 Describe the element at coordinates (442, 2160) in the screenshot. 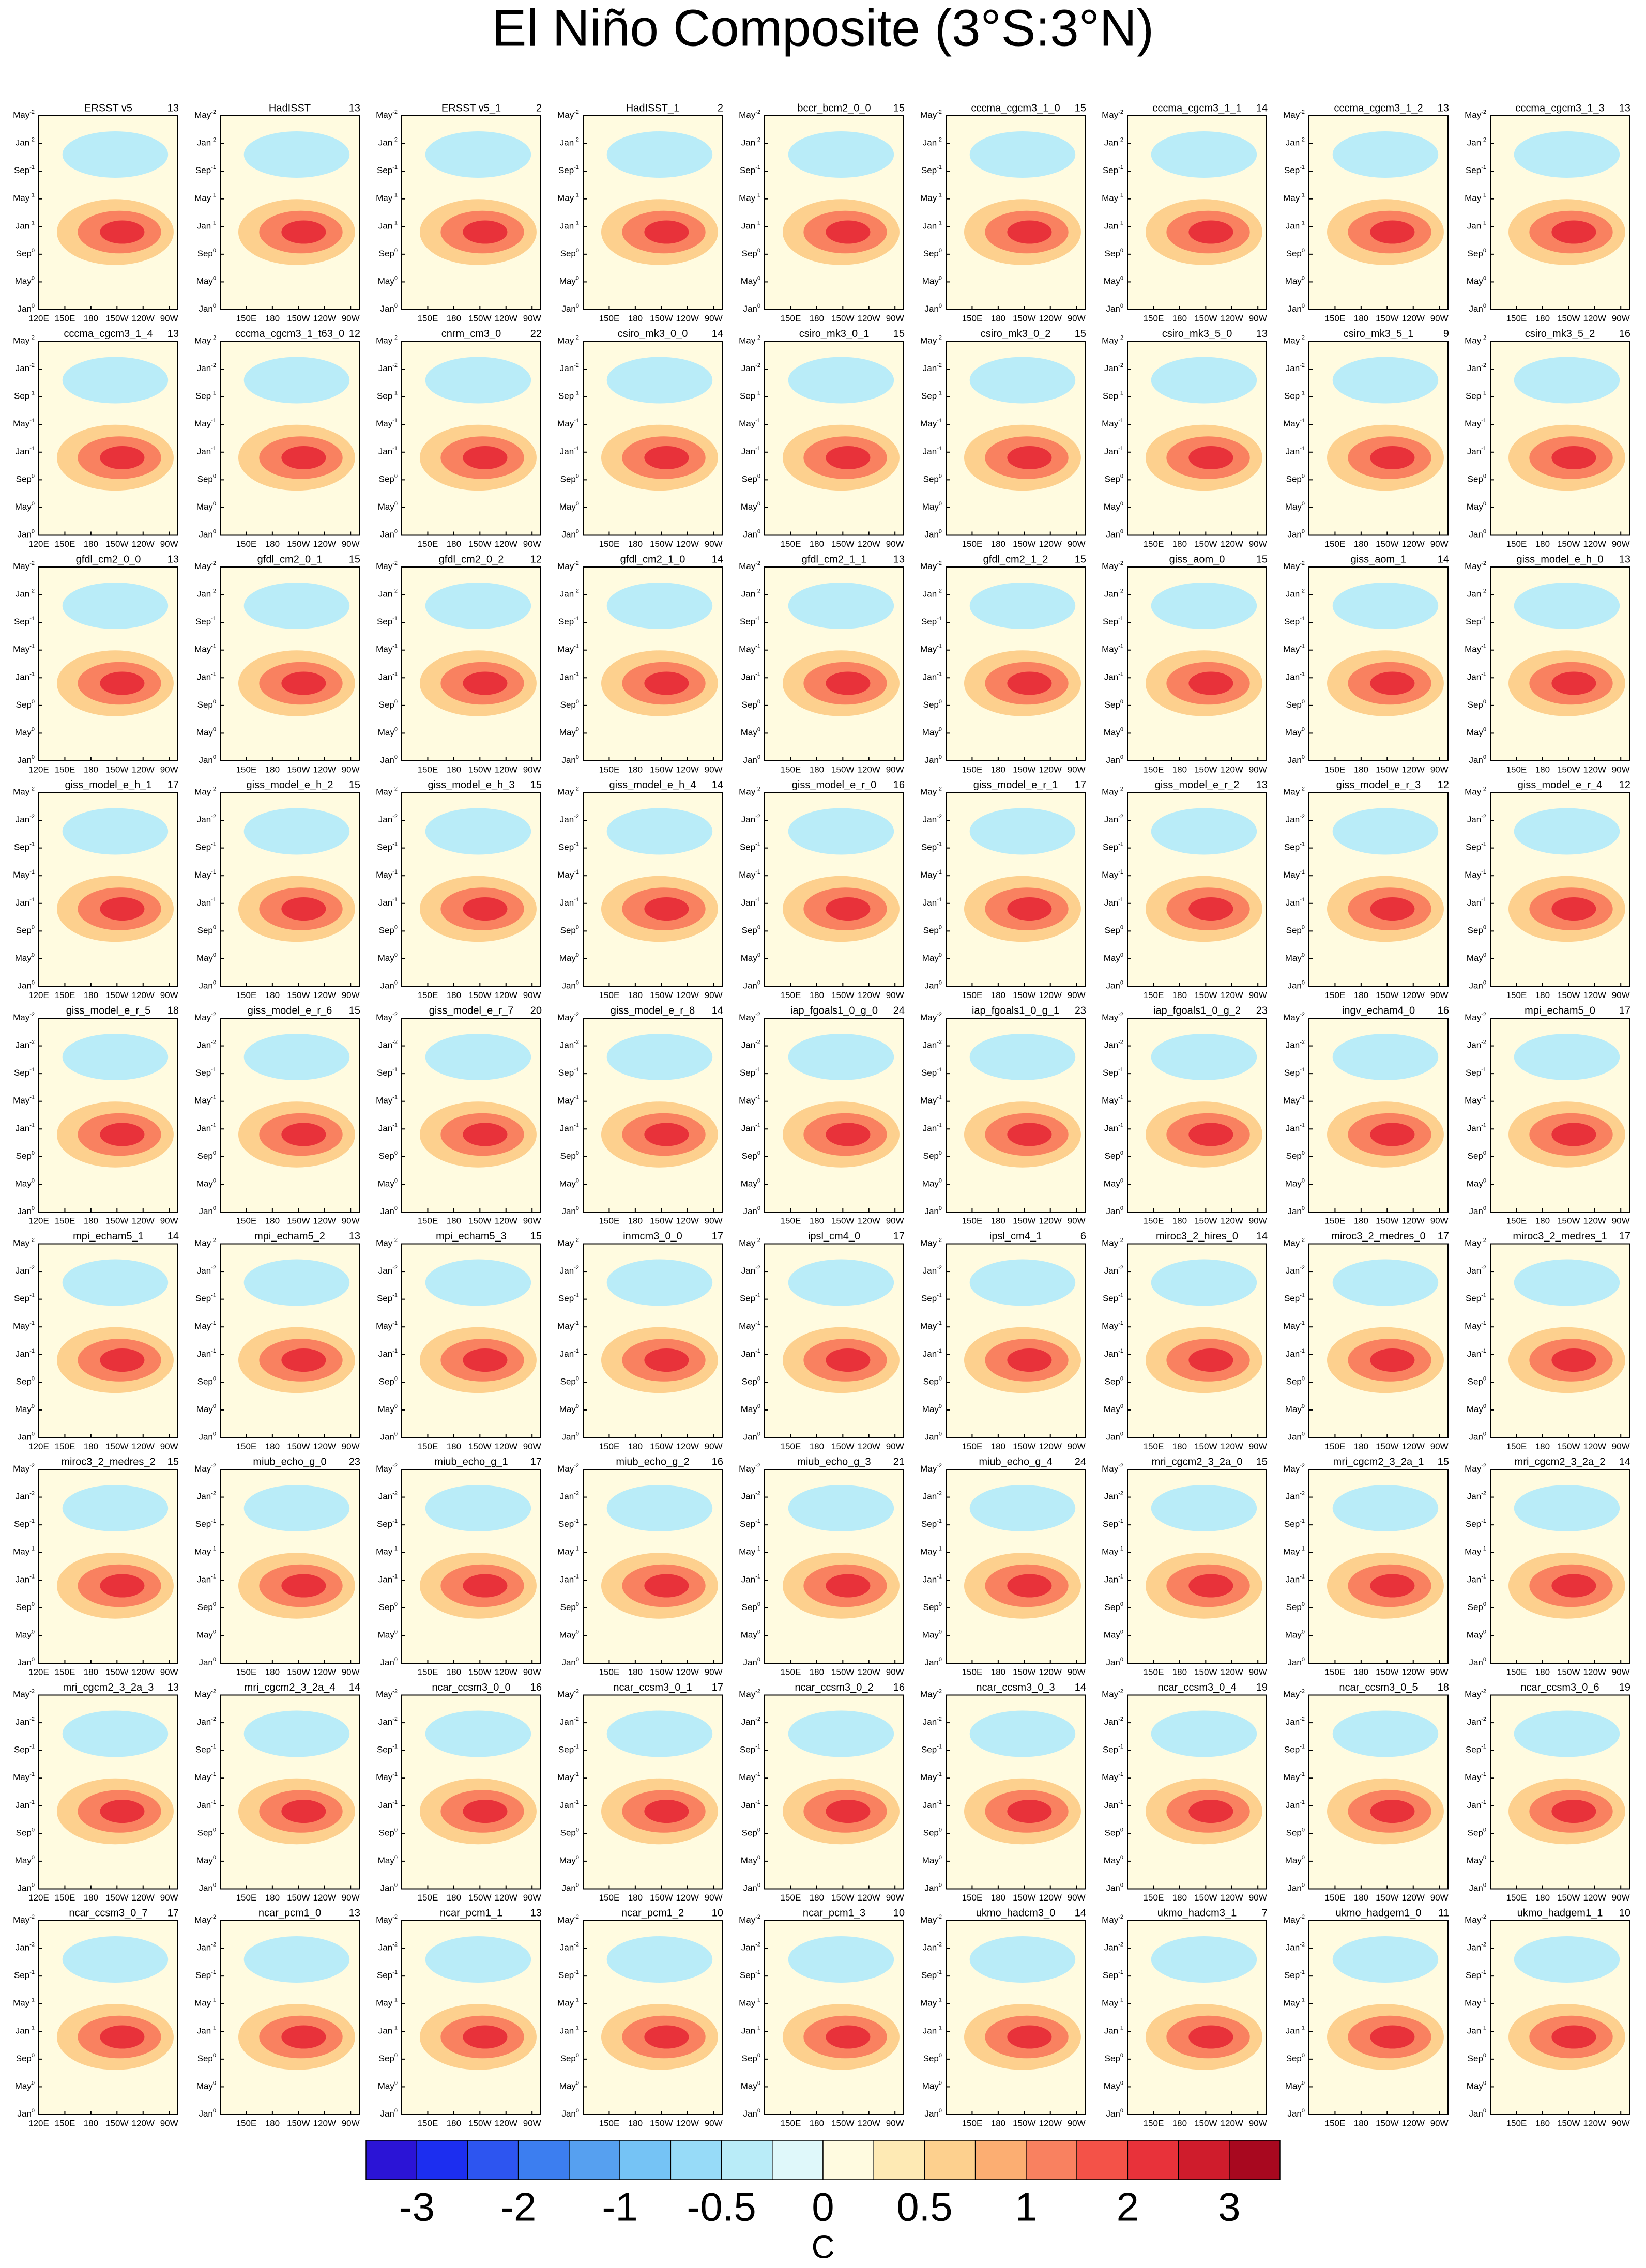

I see `colorbar-box` at that location.